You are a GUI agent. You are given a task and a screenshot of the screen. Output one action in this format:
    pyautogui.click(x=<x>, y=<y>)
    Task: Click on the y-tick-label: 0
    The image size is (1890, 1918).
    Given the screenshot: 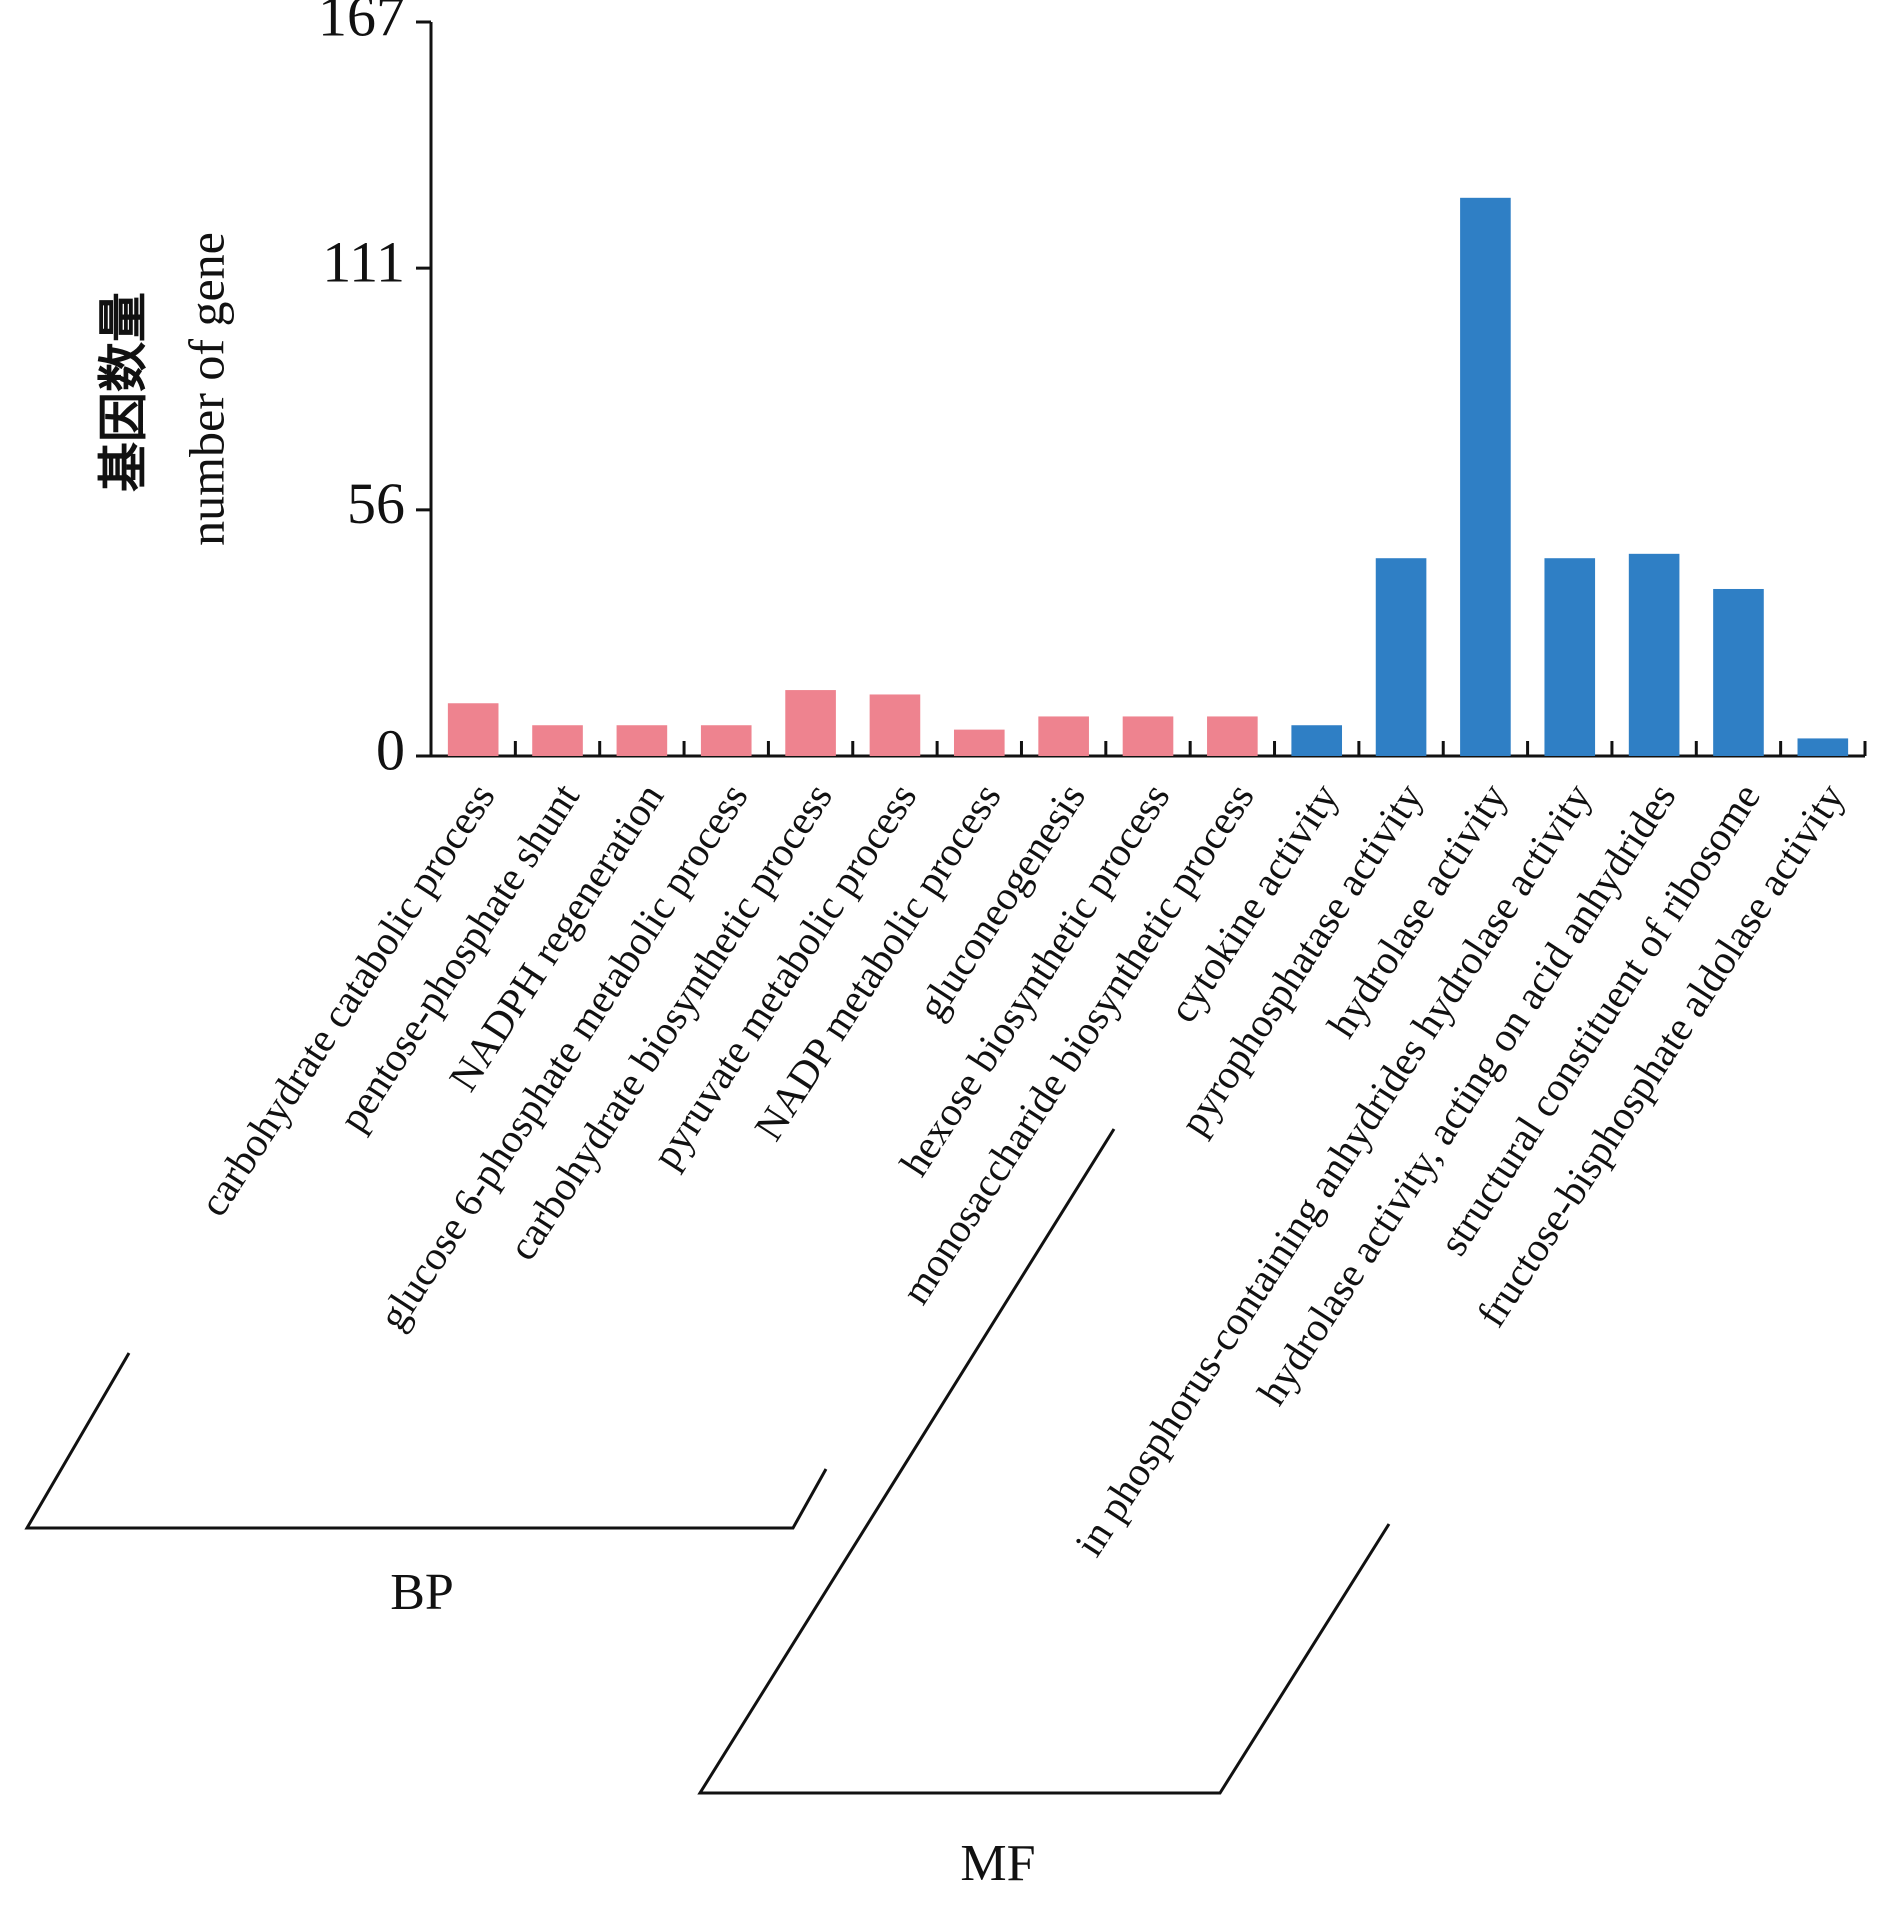 What is the action you would take?
    pyautogui.click(x=390, y=749)
    